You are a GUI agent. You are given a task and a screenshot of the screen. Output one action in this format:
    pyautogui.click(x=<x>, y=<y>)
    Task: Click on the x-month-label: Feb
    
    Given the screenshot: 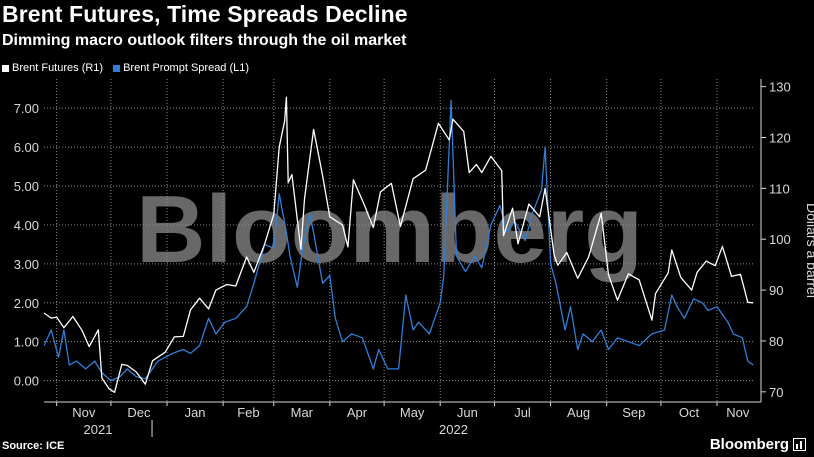 What is the action you would take?
    pyautogui.click(x=248, y=412)
    